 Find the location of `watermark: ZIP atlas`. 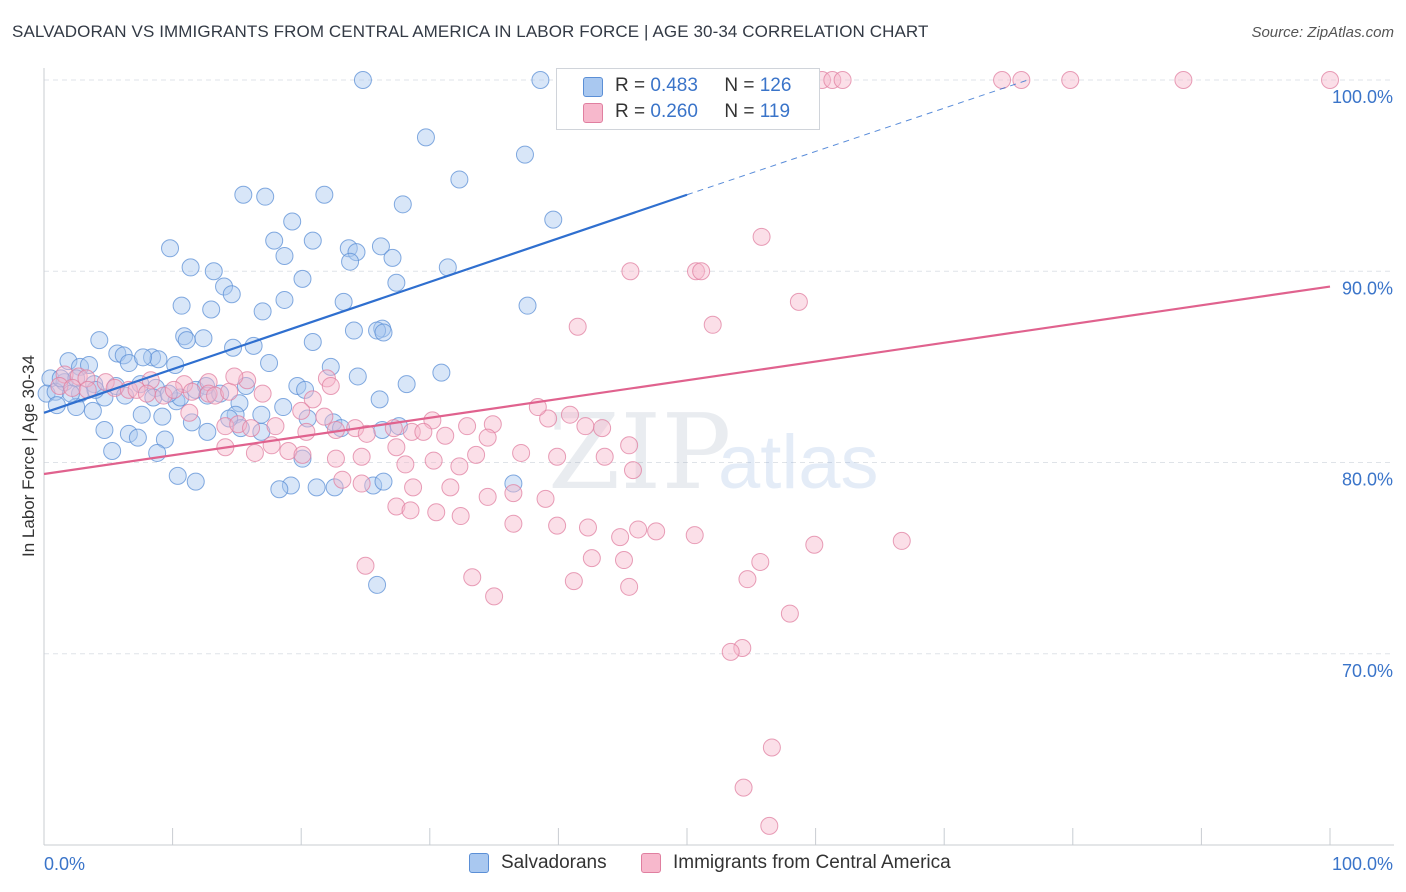

watermark: ZIP atlas is located at coordinates (713, 452).